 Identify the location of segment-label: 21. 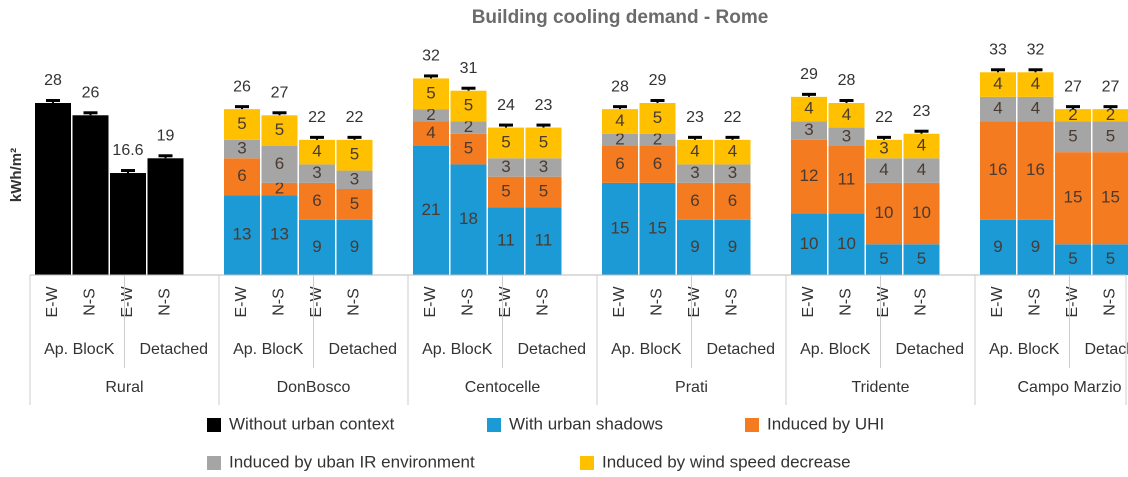
(431, 209).